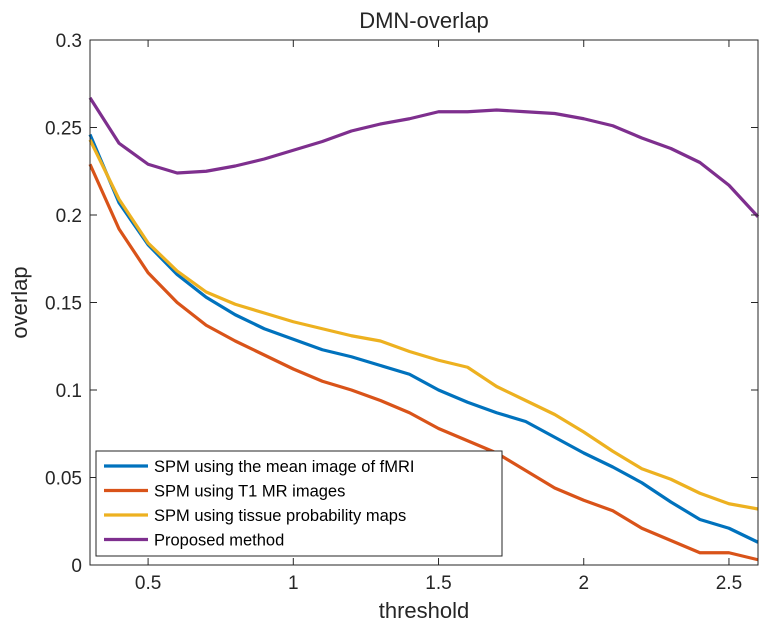 This screenshot has height=627, width=769. I want to click on x-tick-label: 1, so click(293, 583).